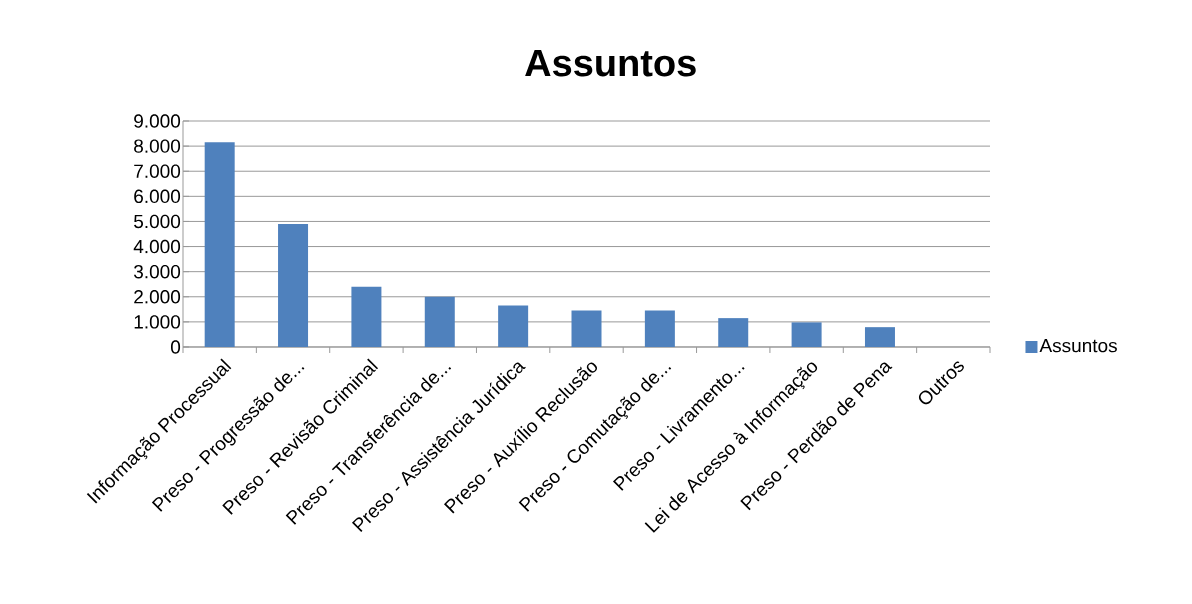 Image resolution: width=1192 pixels, height=604 pixels. I want to click on chart-title: Assuntos, so click(610, 63).